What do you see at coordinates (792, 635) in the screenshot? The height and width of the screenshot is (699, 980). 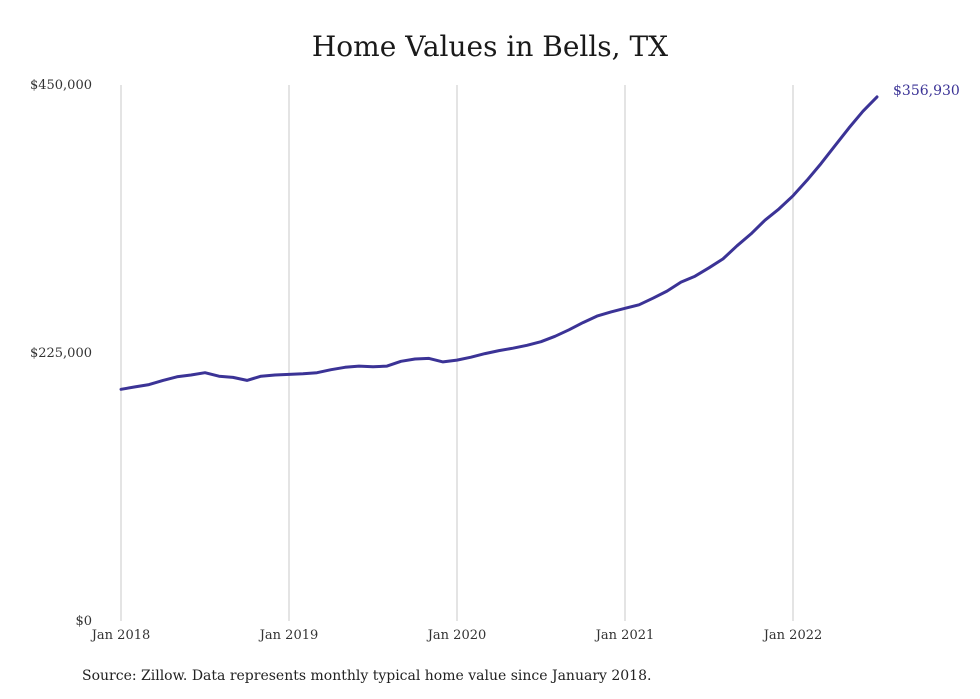 I see `x-tick-label: Jan 2022` at bounding box center [792, 635].